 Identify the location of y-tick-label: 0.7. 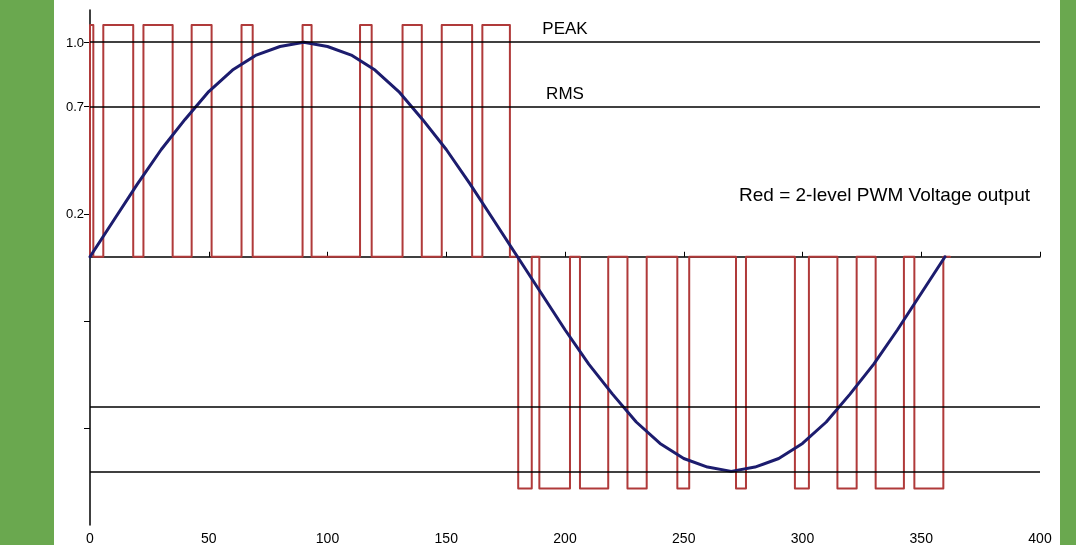
(74, 107).